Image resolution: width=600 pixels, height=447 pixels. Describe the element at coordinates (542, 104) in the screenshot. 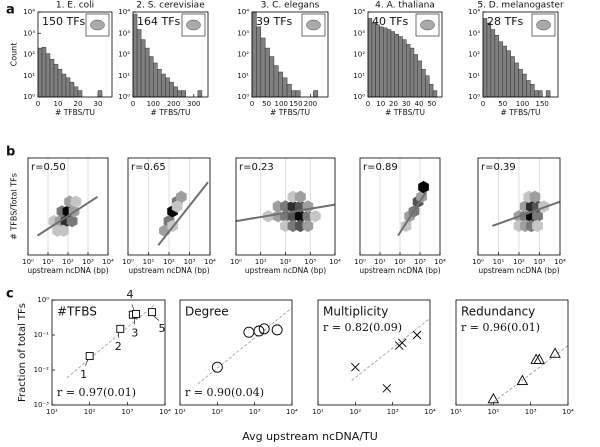

I see `x-tick-label: 150` at that location.